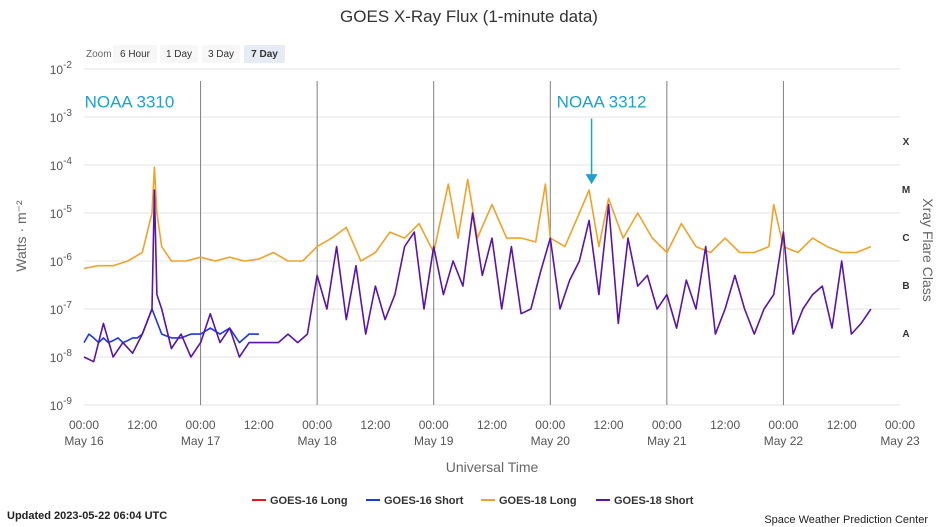  I want to click on zoom-3-day-button: 3 Day, so click(221, 54).